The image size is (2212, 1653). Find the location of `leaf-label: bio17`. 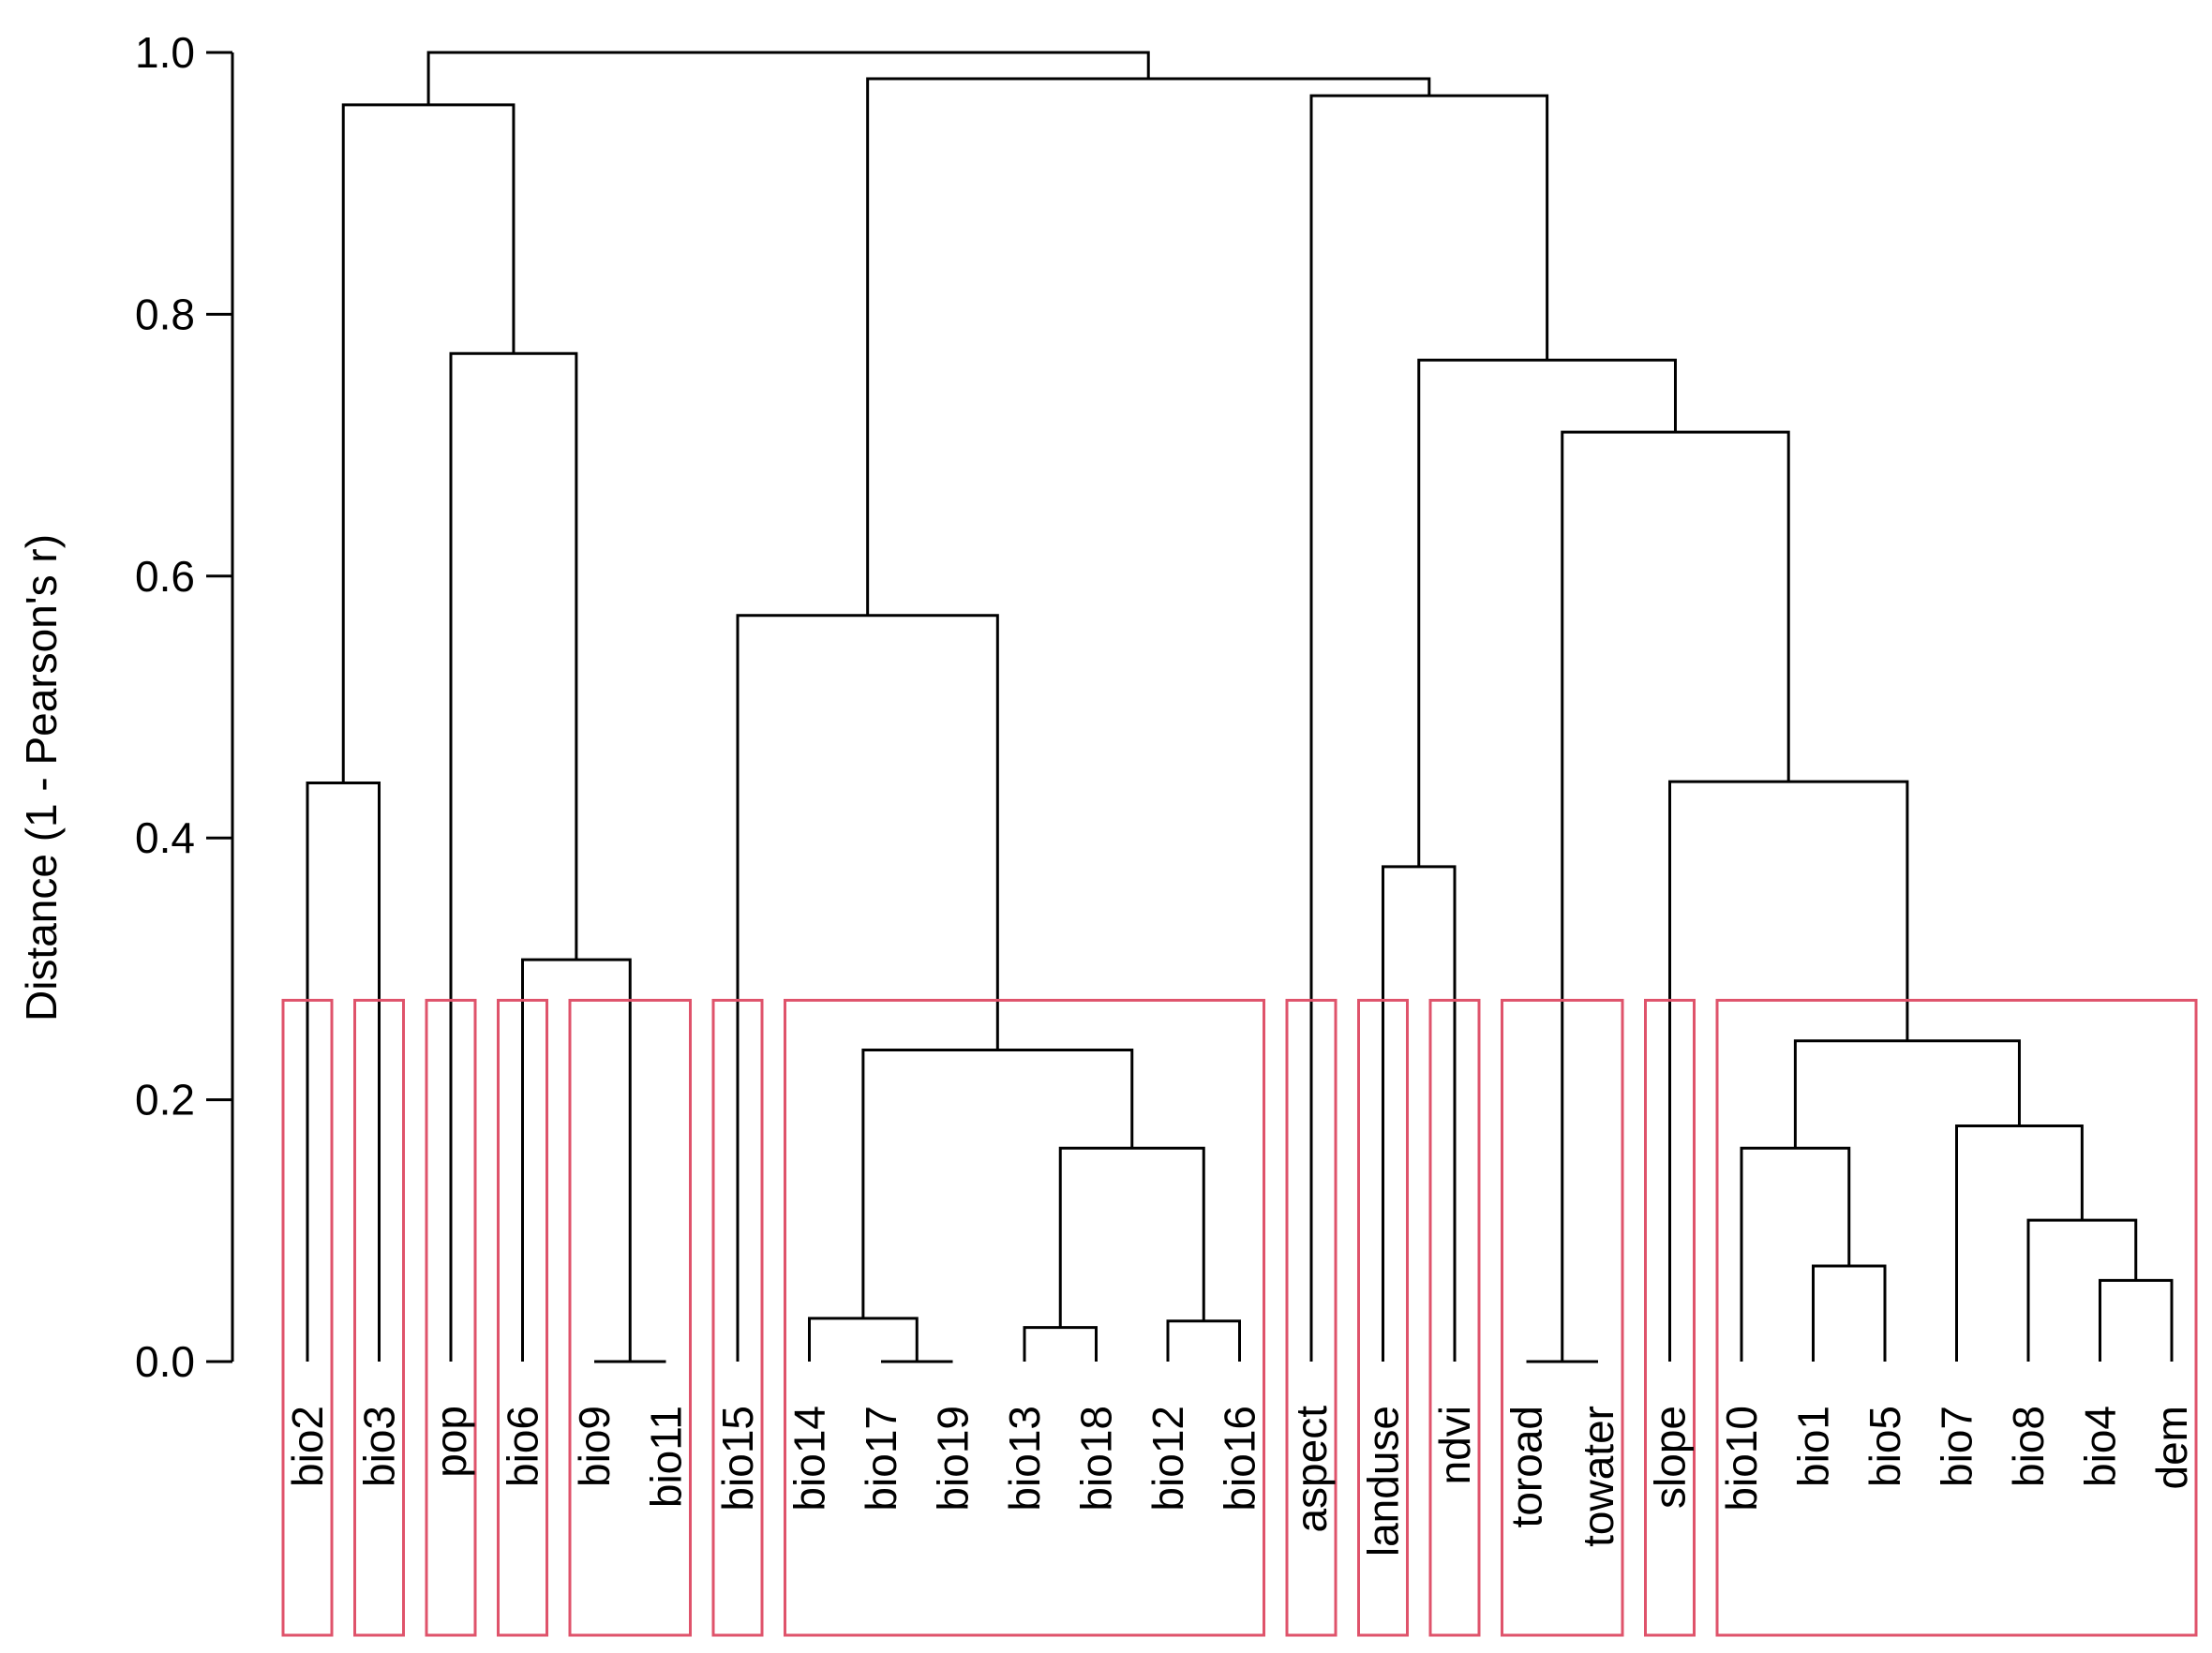

leaf-label: bio17 is located at coordinates (881, 1459).